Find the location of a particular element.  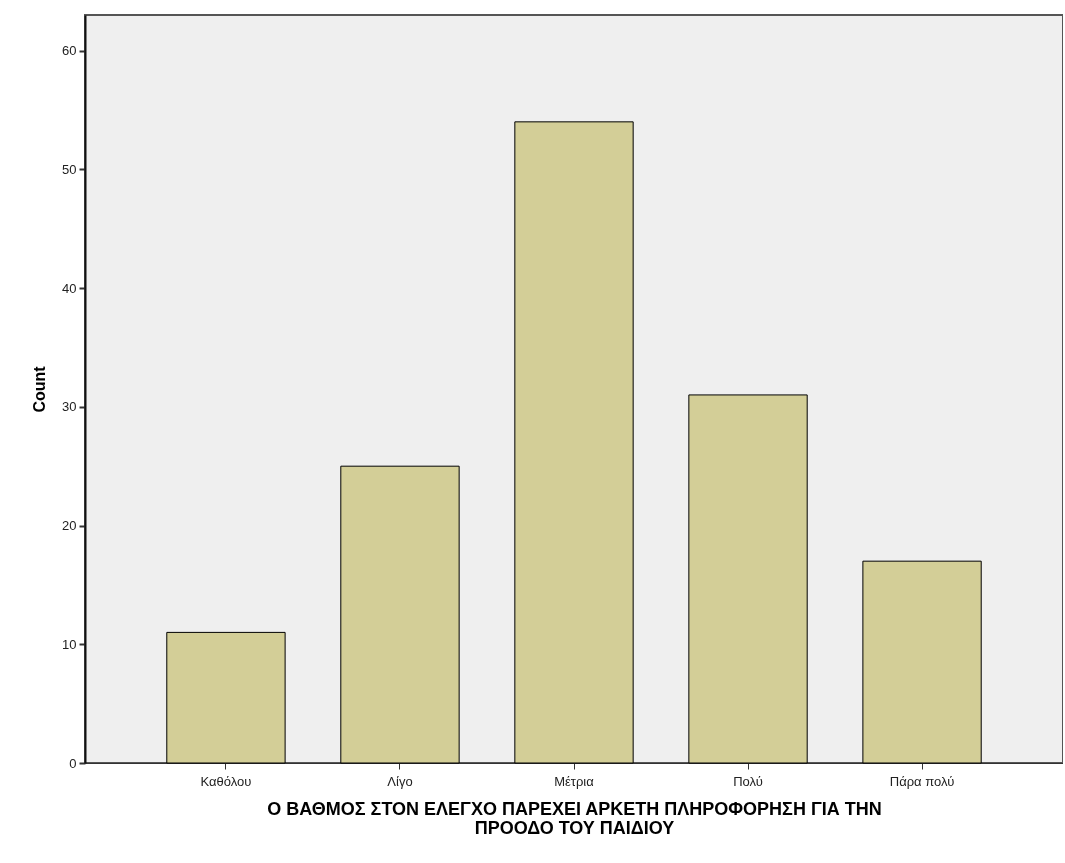

y-tick-label: 0 is located at coordinates (73, 763).